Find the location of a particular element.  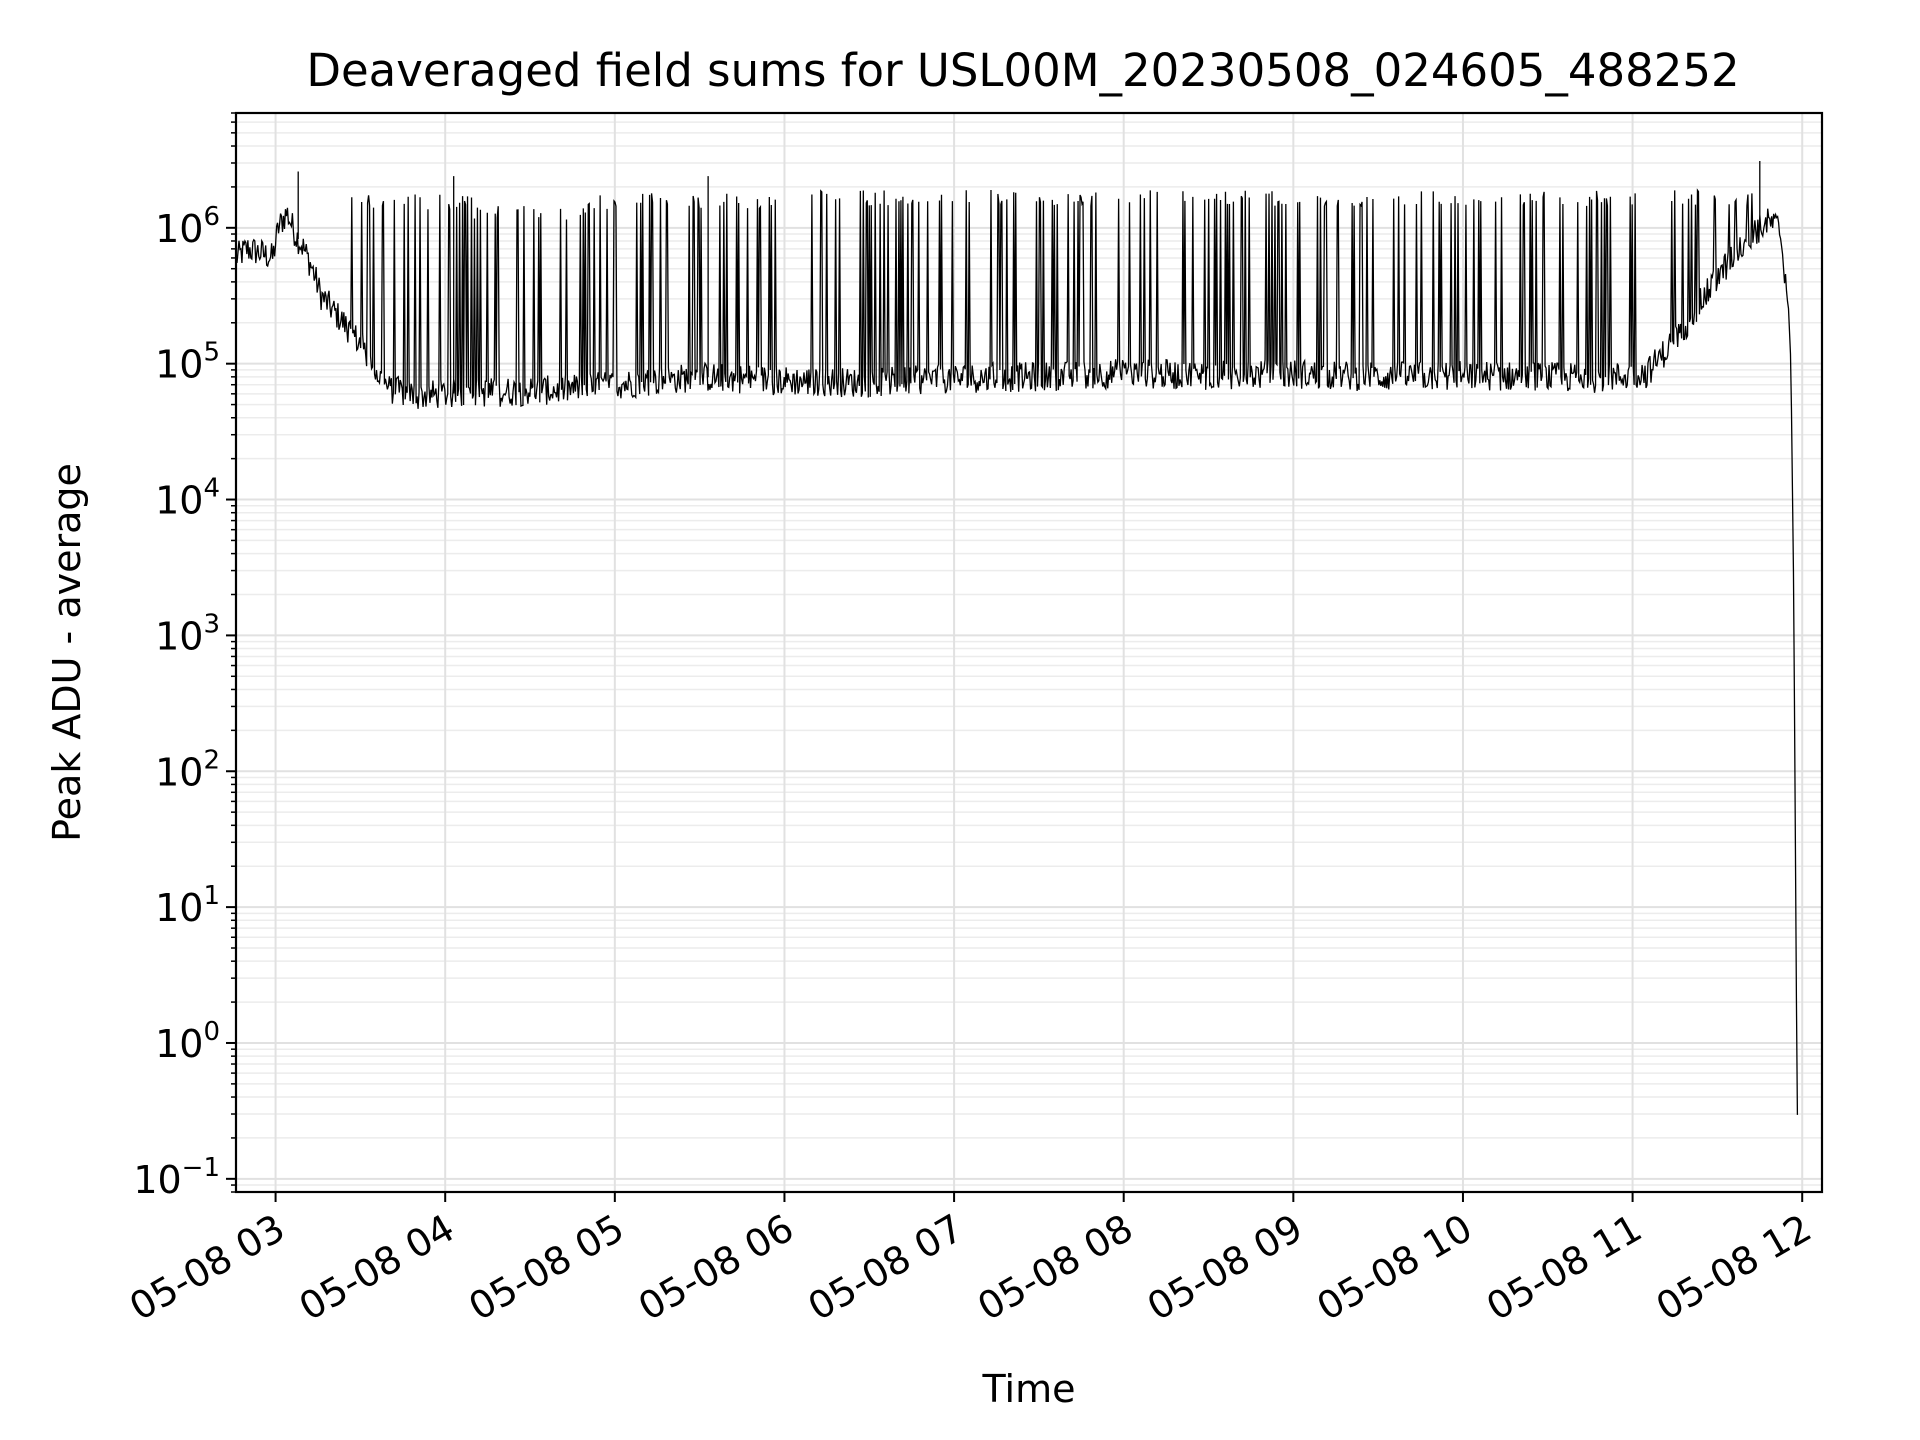

x-tick-label: 05-08 03 is located at coordinates (207, 1268).